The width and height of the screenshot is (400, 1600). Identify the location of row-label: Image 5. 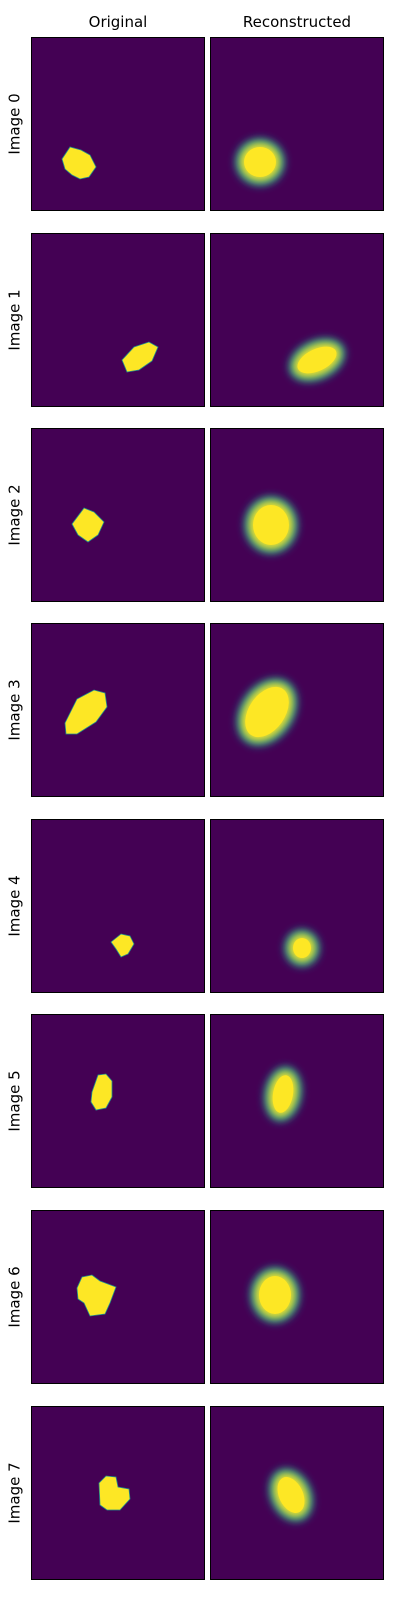
(15, 1101).